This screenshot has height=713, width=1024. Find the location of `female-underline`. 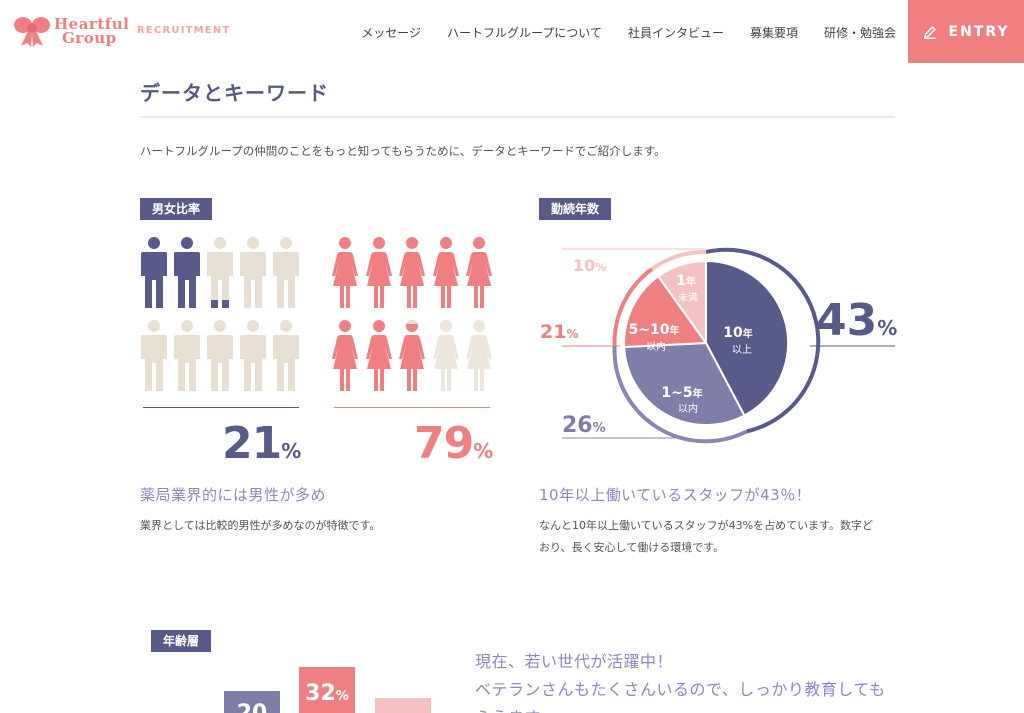

female-underline is located at coordinates (412, 407).